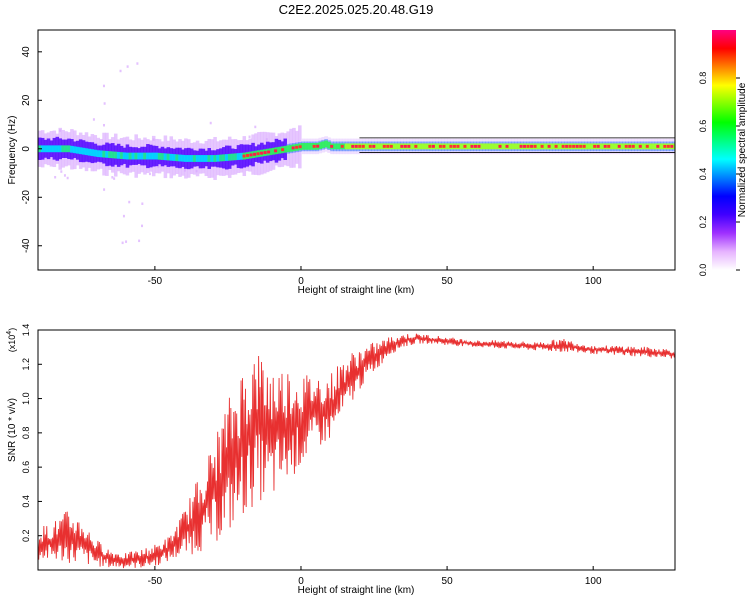  What do you see at coordinates (12, 430) in the screenshot?
I see `snr-y-label: SNR (10 * v/v)` at bounding box center [12, 430].